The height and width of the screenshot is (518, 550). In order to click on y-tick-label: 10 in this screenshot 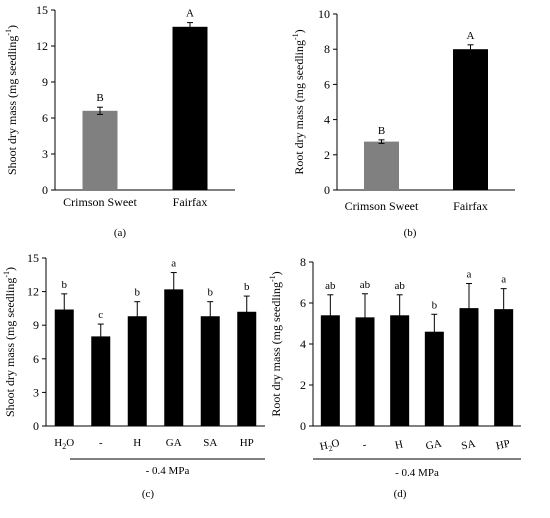, I will do `click(324, 14)`.